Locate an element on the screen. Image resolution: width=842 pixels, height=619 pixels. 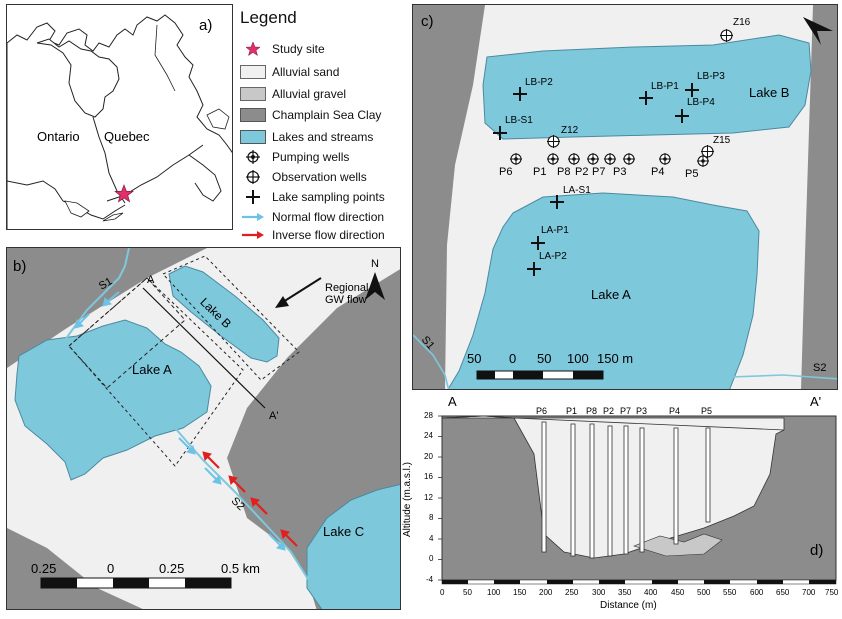
well-label-p6: P6 is located at coordinates (542, 411).